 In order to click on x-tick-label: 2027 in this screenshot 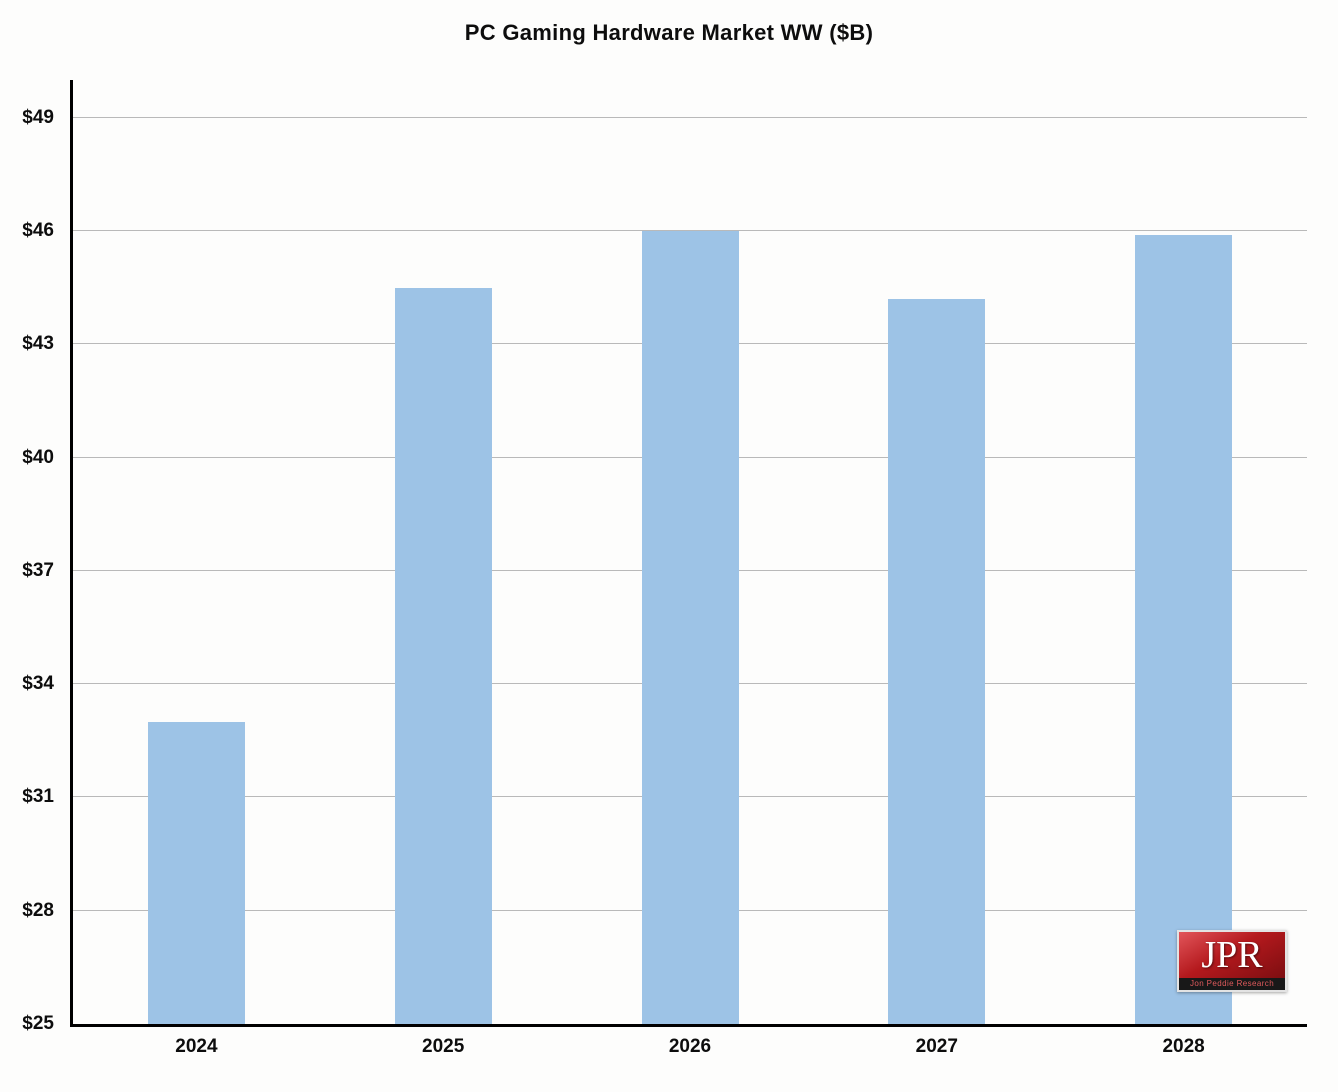, I will do `click(936, 1046)`.